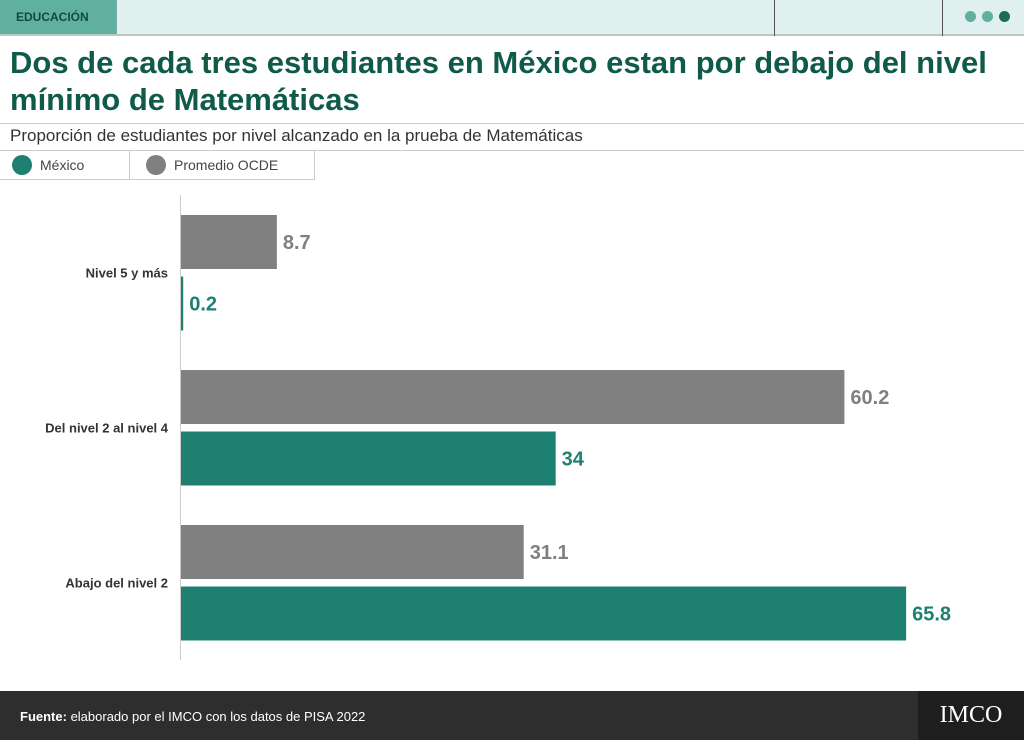 This screenshot has width=1024, height=740. I want to click on section-tag: EDUCACIÓN, so click(58, 17).